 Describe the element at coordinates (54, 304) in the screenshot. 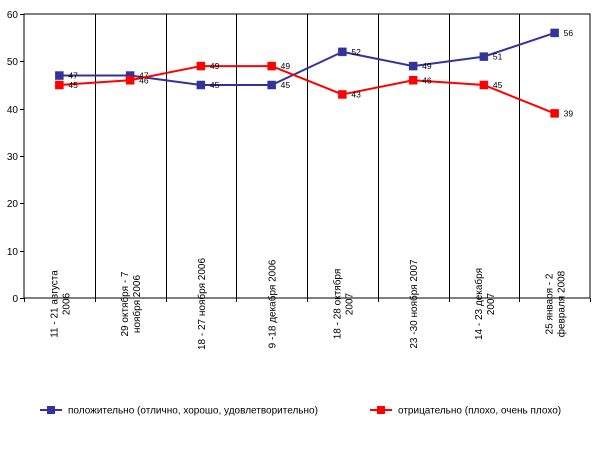

I see `x-tick-label-line: 11 - 21 августа` at that location.